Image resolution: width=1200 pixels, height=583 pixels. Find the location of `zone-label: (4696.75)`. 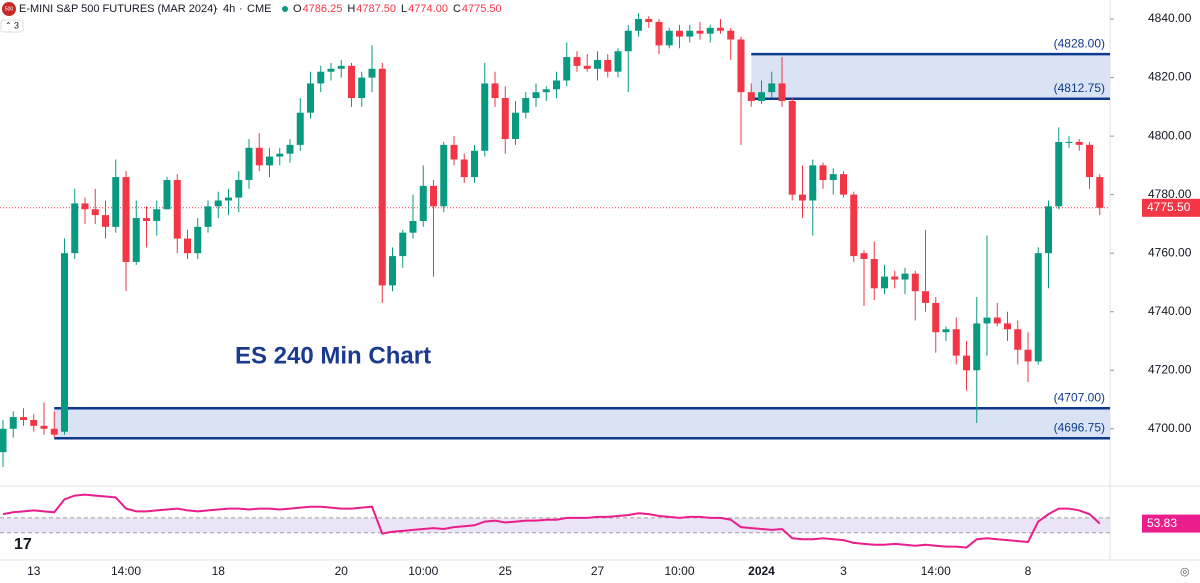

zone-label: (4696.75) is located at coordinates (1079, 427).